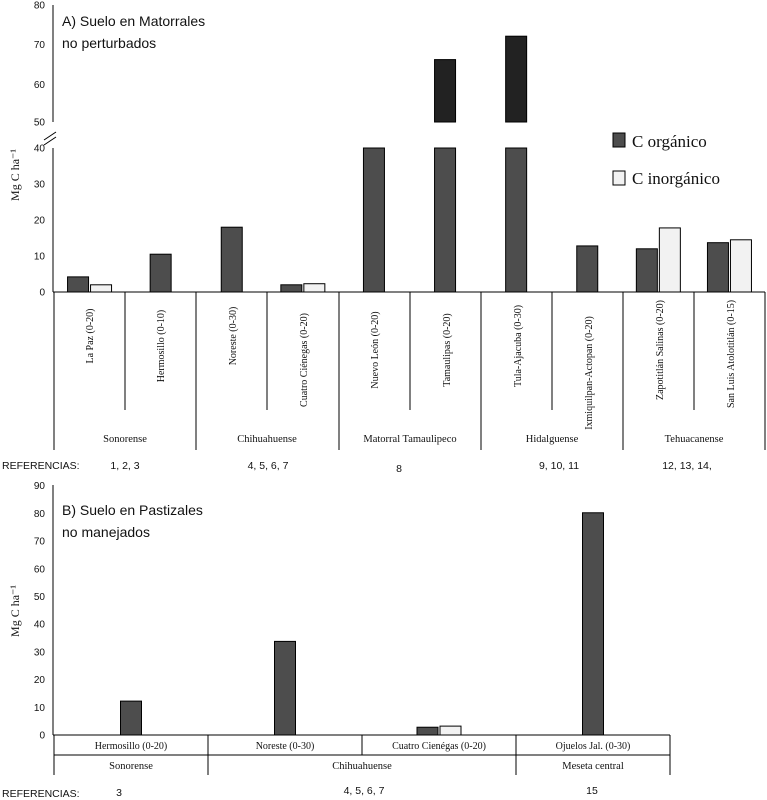 This screenshot has height=800, width=767. I want to click on panel-a-references-label: REFERENCIAS:, so click(41, 466).